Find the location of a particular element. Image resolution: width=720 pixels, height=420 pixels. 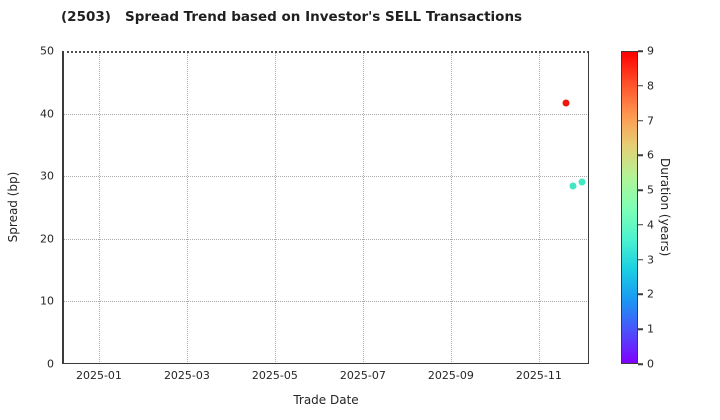

y-tick-label: 20 is located at coordinates (47, 239).